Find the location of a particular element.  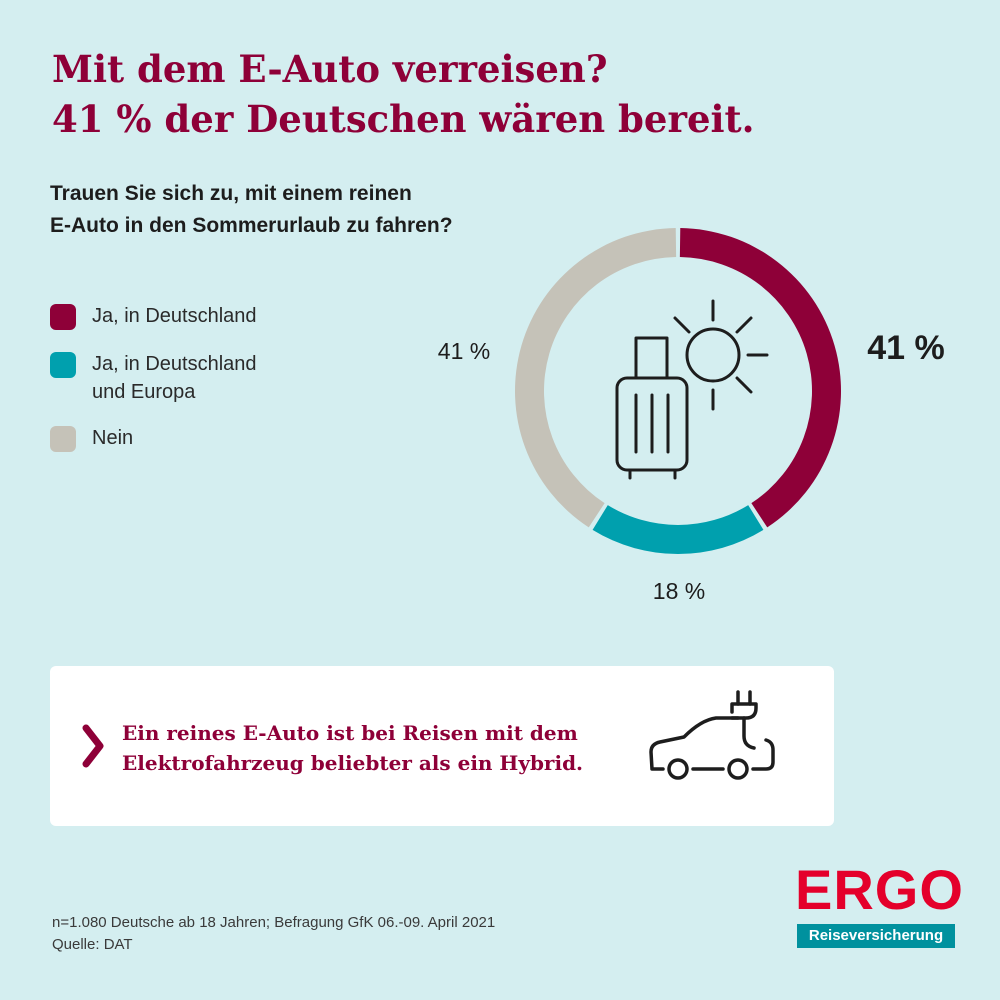

donut-segments is located at coordinates (678, 391).